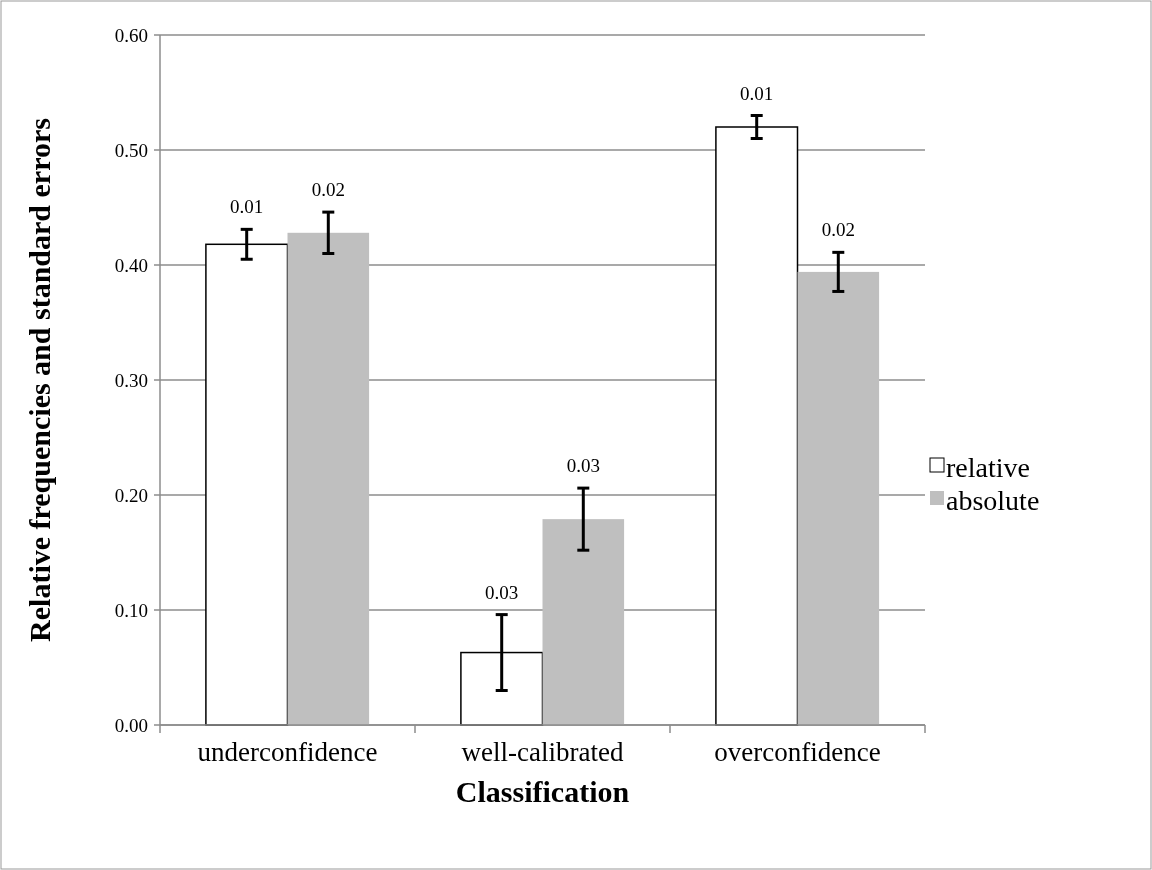  I want to click on y-tick-label: 0.10, so click(131, 610).